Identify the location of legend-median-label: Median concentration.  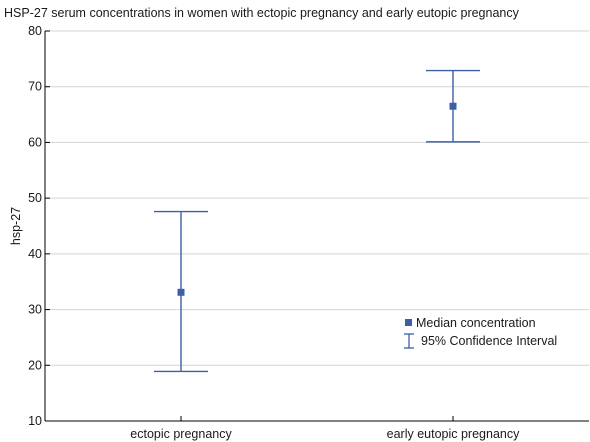
(476, 323).